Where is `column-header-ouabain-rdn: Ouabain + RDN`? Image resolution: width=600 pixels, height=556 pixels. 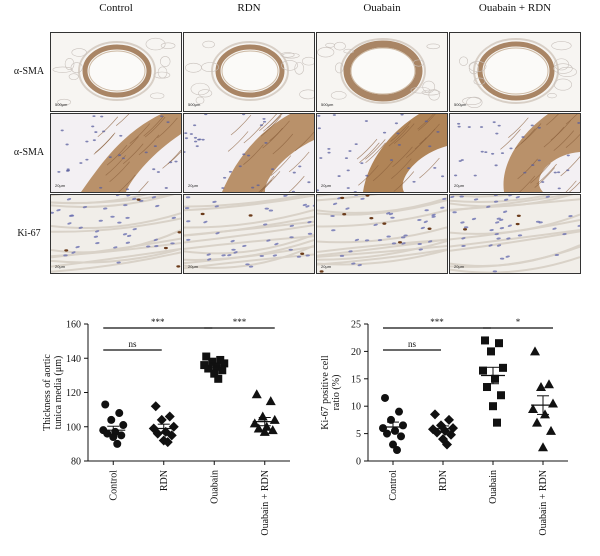
column-header-ouabain-rdn: Ouabain + RDN is located at coordinates (515, 8).